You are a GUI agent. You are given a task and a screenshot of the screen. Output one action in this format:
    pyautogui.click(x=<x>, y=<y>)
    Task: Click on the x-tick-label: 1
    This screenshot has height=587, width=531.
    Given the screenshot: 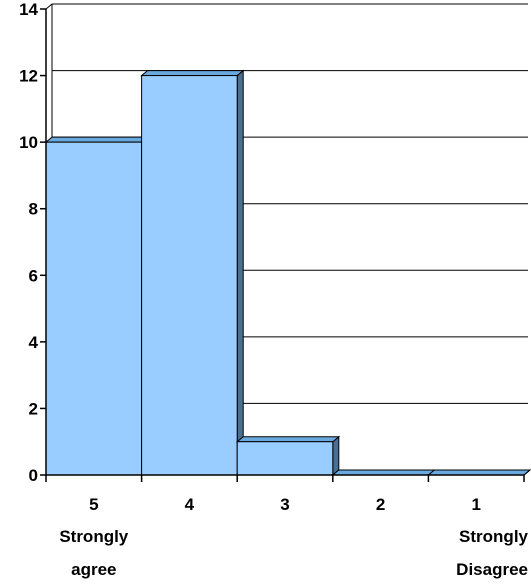 What is the action you would take?
    pyautogui.click(x=475, y=504)
    